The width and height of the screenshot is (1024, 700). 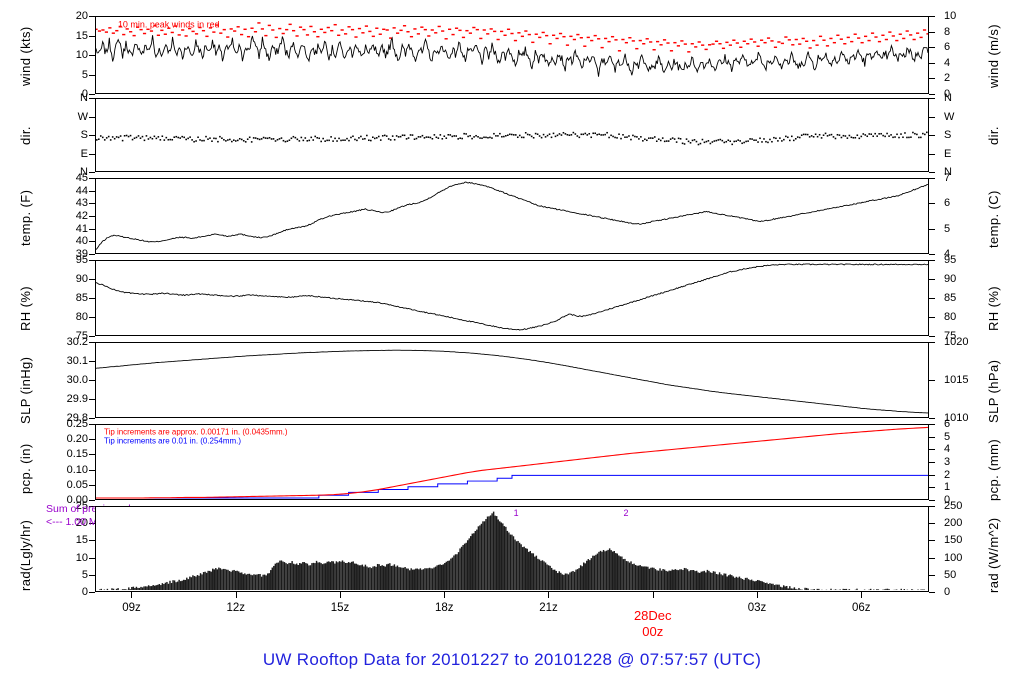 I want to click on y-tick-left: 95, so click(x=81, y=260).